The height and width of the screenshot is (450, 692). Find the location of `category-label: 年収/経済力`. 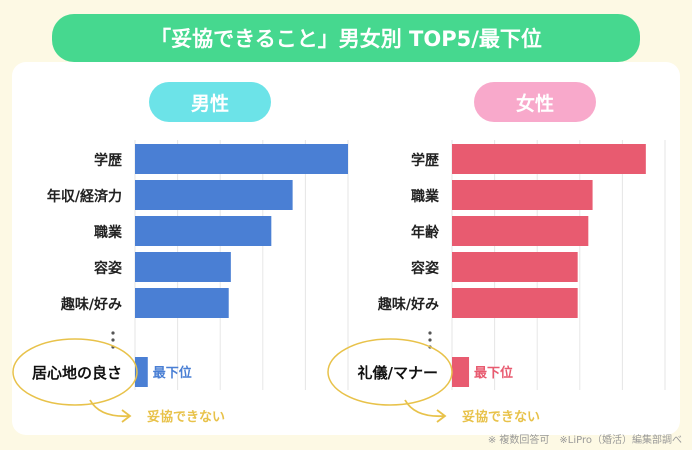

category-label: 年収/経済力 is located at coordinates (84, 196).